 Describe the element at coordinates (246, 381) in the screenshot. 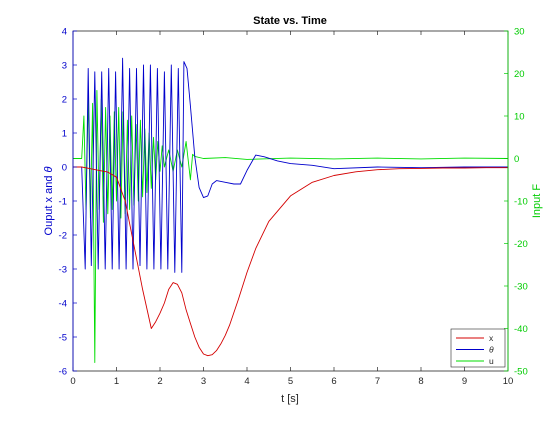

I see `x-tick-label: 4` at that location.